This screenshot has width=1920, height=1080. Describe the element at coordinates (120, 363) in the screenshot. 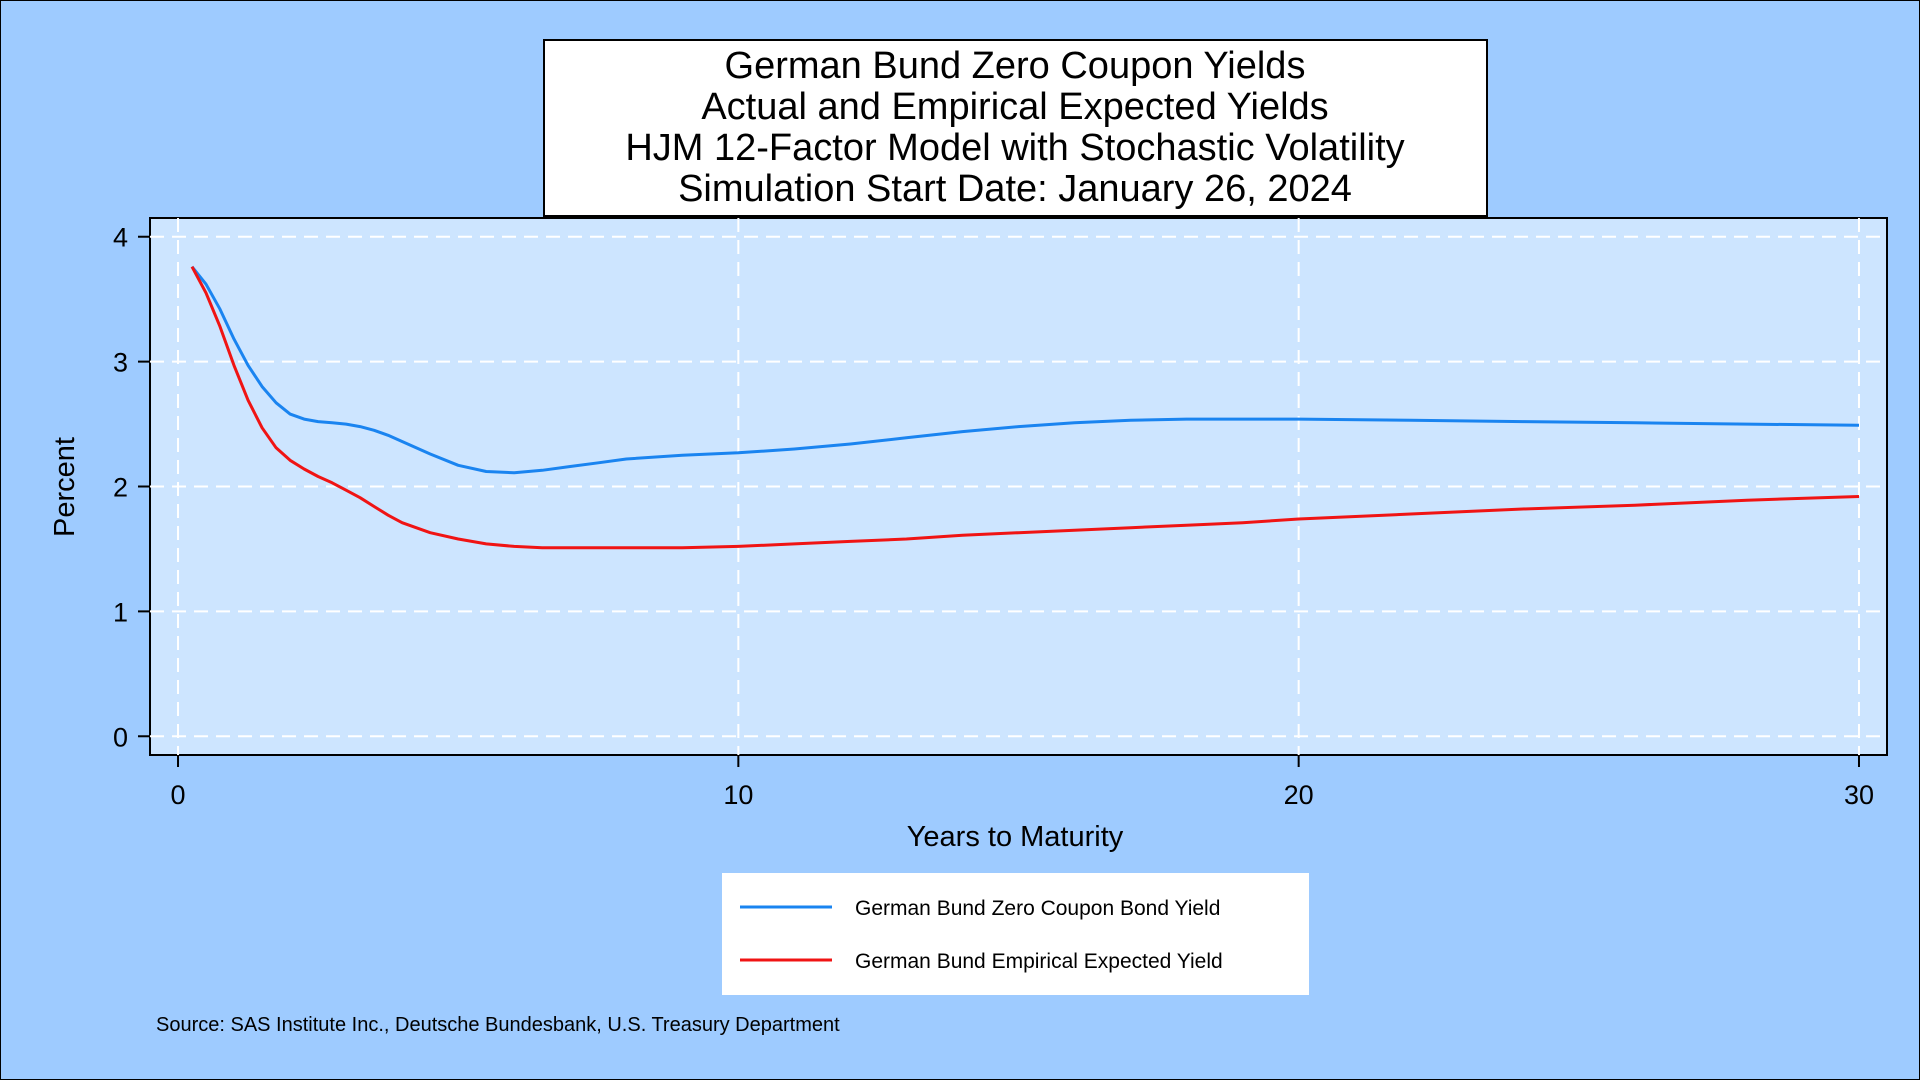

I see `y-tick-label: 3` at that location.